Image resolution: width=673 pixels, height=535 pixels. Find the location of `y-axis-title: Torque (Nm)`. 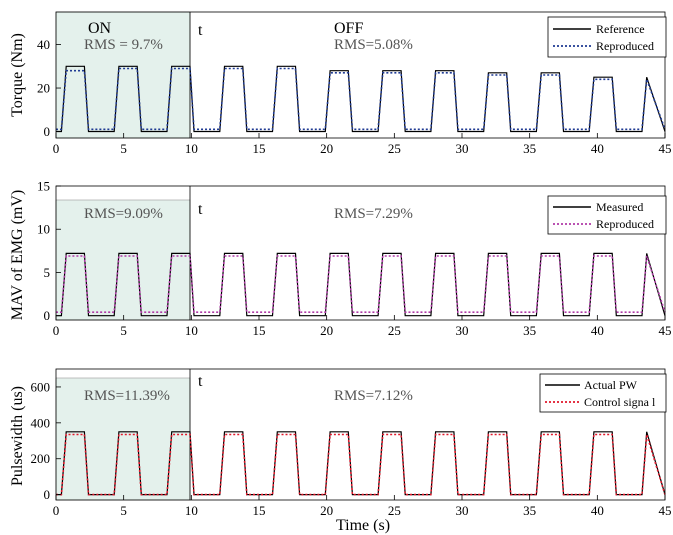

y-axis-title: Torque (Nm) is located at coordinates (17, 75).